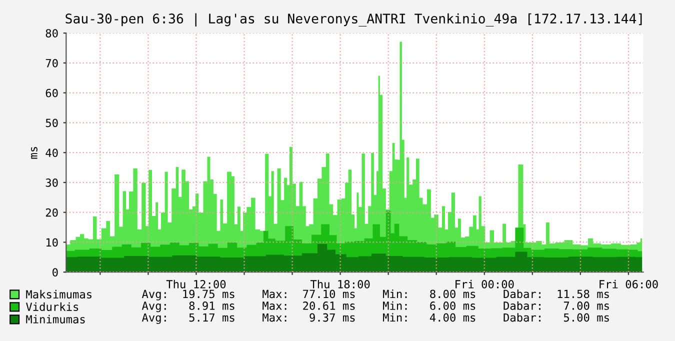 This screenshot has height=341, width=675. What do you see at coordinates (34, 153) in the screenshot?
I see `y-axis-title: ms` at bounding box center [34, 153].